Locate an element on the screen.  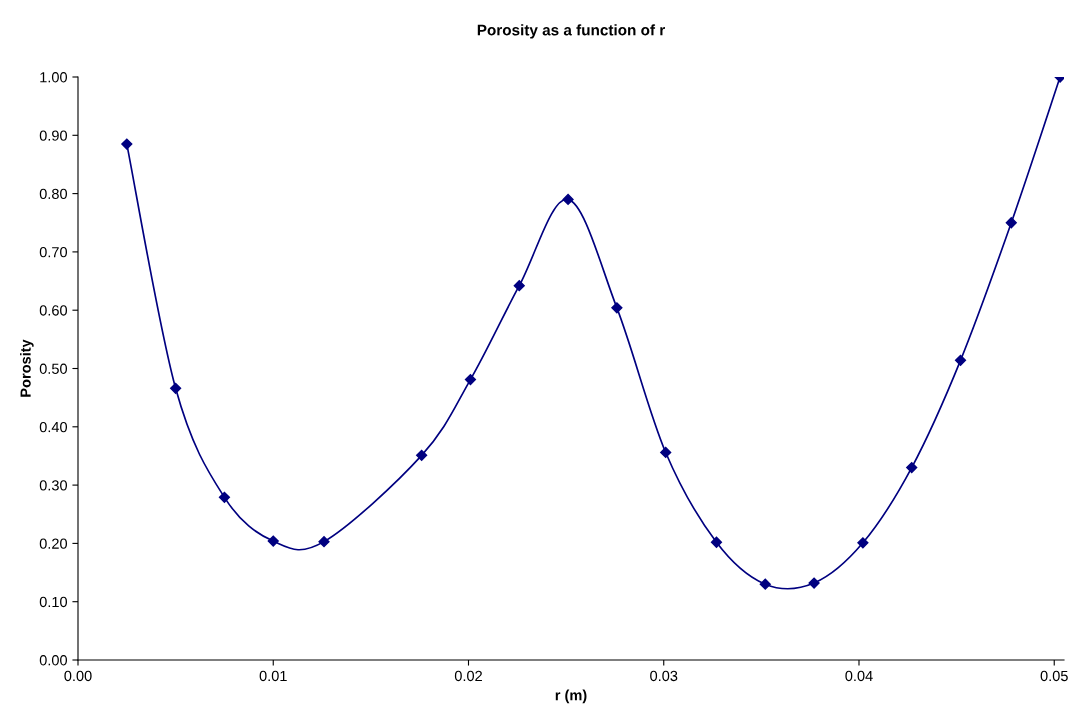
x-tick-label: 0.03 is located at coordinates (664, 676).